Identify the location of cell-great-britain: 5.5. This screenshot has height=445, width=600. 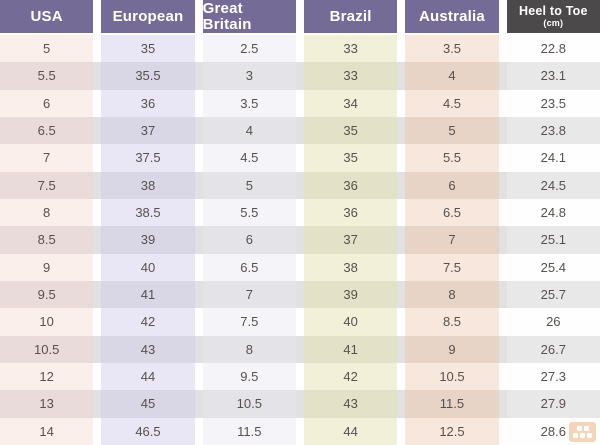
(249, 212).